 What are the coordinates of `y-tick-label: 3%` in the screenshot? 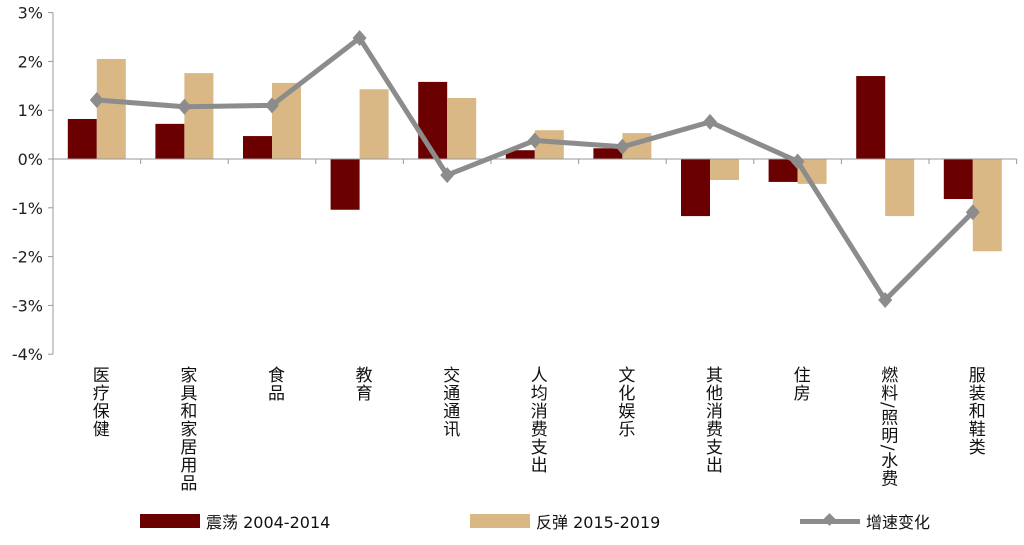 It's located at (30, 13).